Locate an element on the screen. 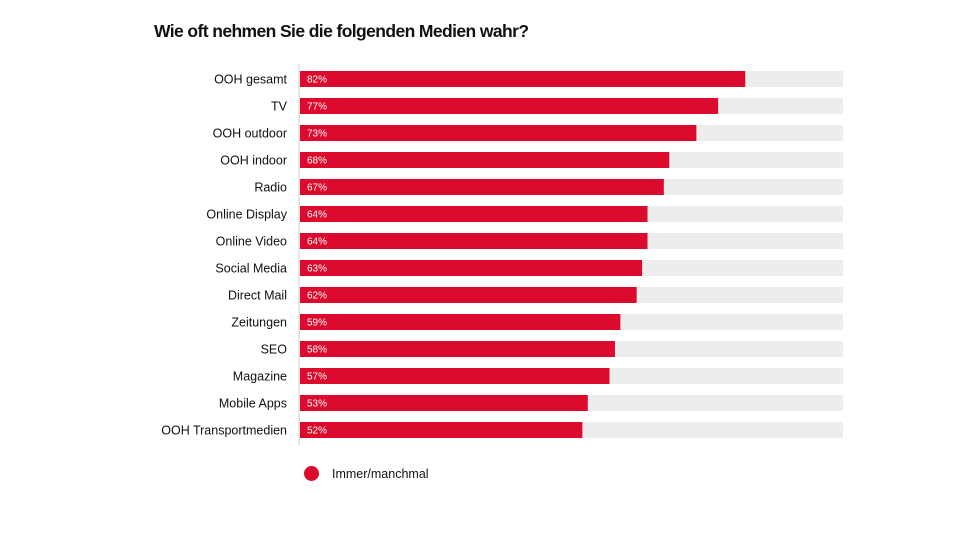 The height and width of the screenshot is (540, 960). legend: Immer/manchmal is located at coordinates (366, 473).